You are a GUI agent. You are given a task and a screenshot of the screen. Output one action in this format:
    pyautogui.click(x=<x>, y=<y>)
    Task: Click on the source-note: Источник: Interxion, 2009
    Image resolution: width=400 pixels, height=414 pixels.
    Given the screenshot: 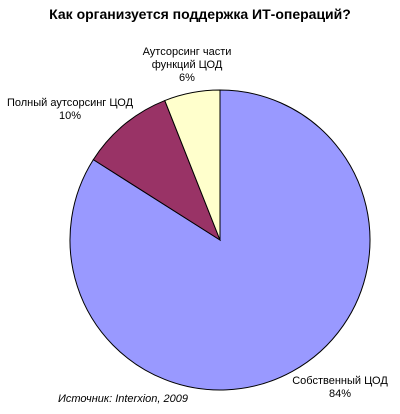 What is the action you would take?
    pyautogui.click(x=123, y=399)
    